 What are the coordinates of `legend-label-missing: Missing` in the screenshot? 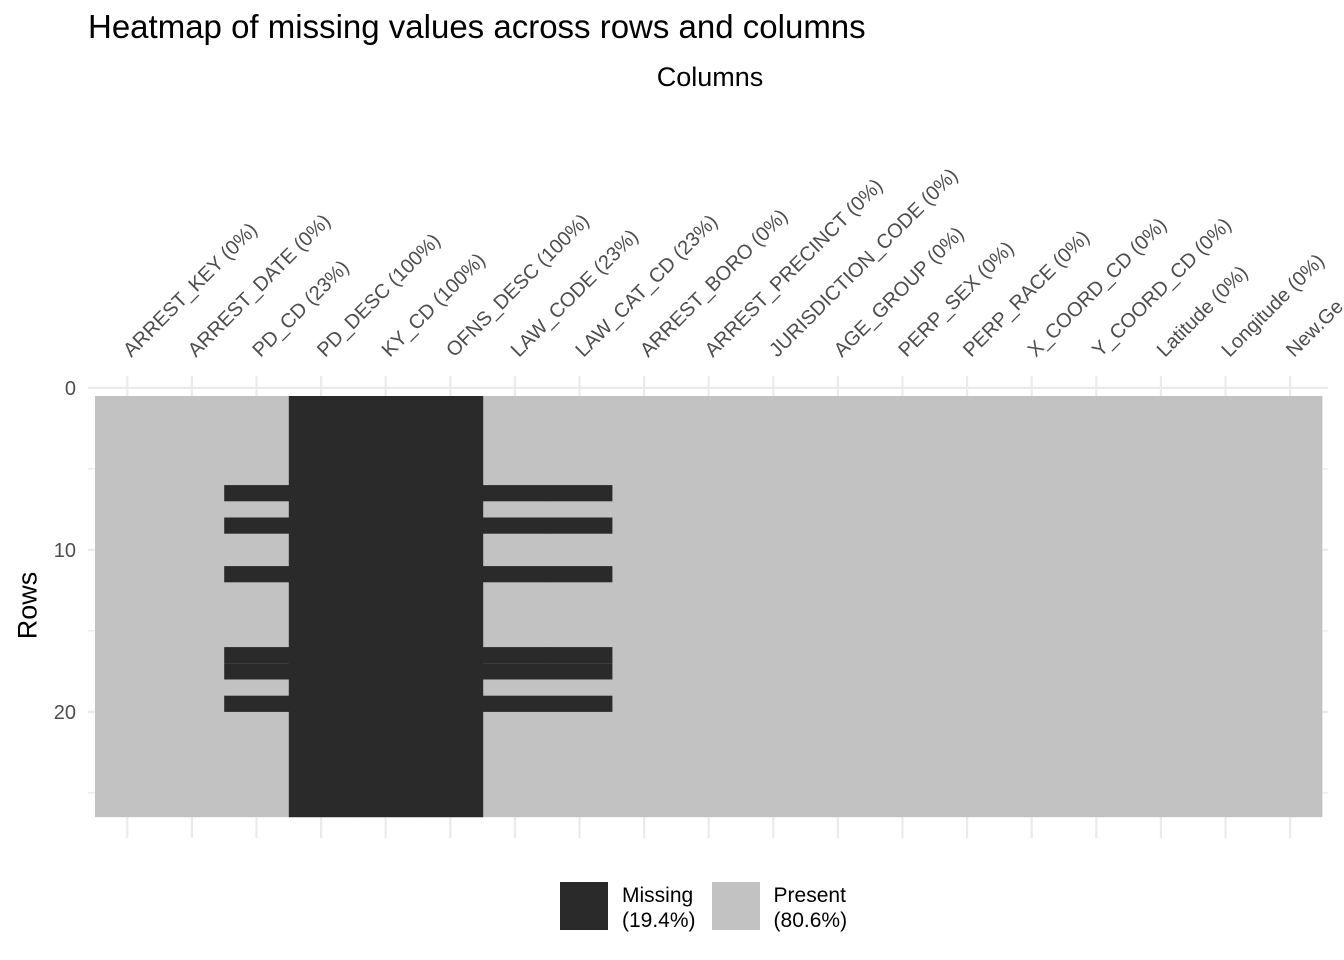 It's located at (658, 895).